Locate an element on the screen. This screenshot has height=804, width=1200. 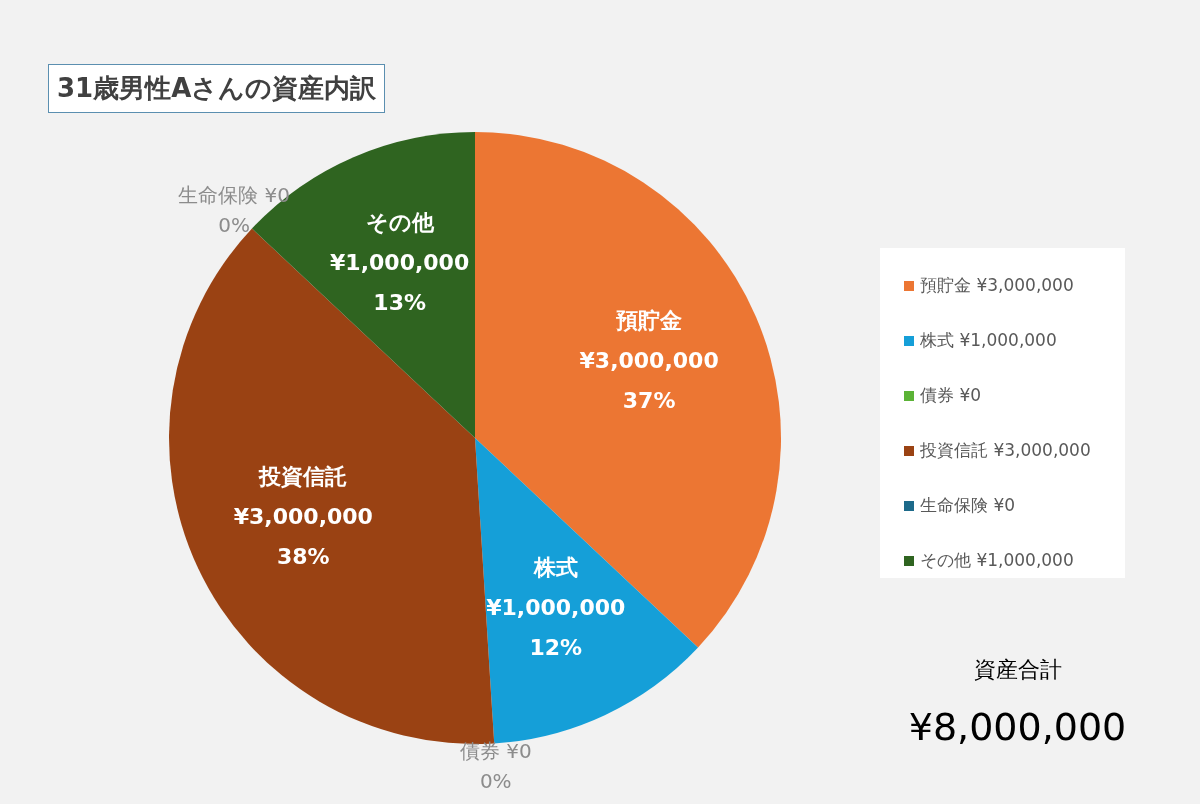
category-label: 生命保険 ¥0 is located at coordinates (234, 194).